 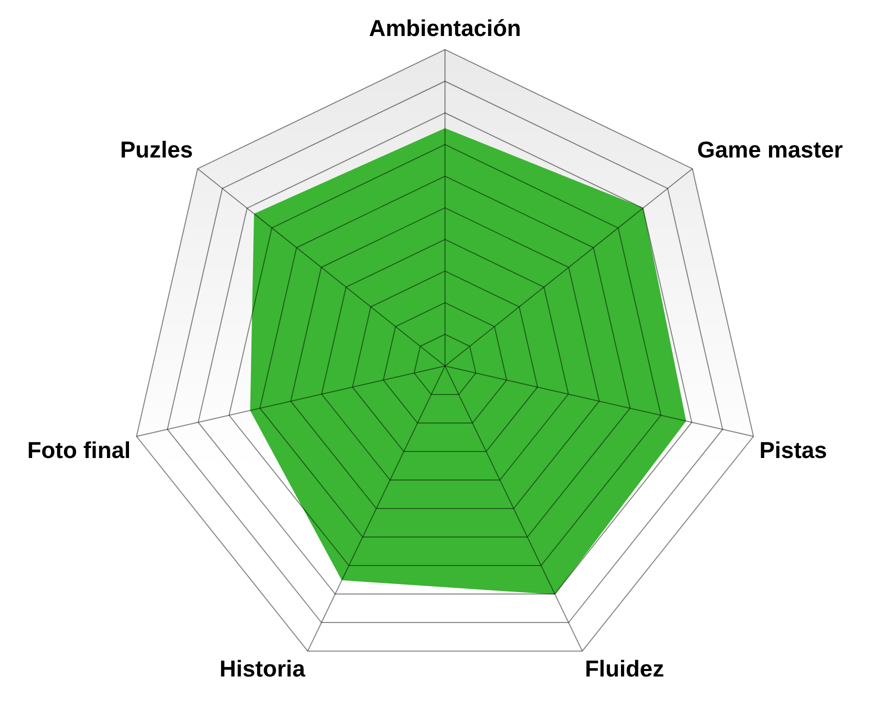 I want to click on spoke-label: Ambientación, so click(x=445, y=28).